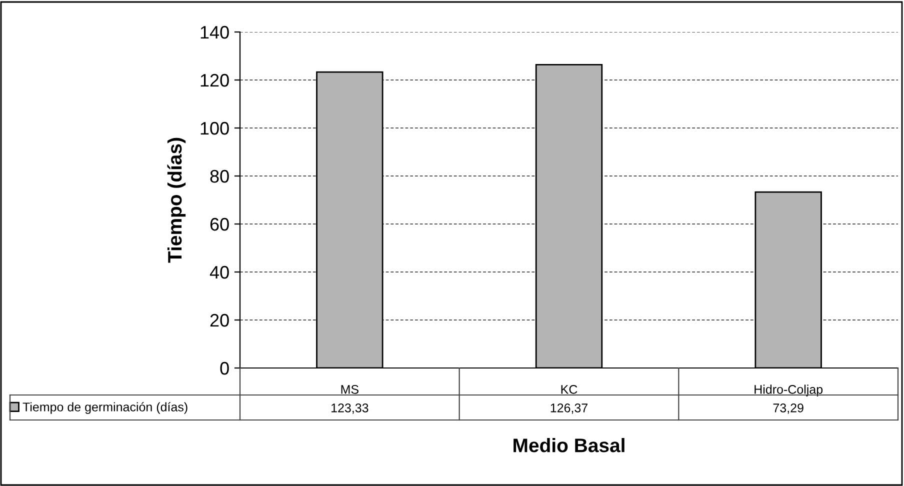 The height and width of the screenshot is (486, 904). I want to click on y-tick-label: 0, so click(224, 368).